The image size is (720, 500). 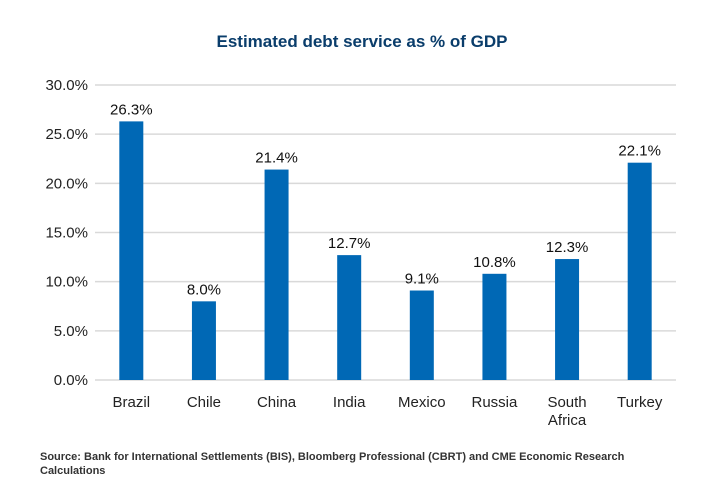 I want to click on y-tick-label: 15.0%, so click(x=66, y=233).